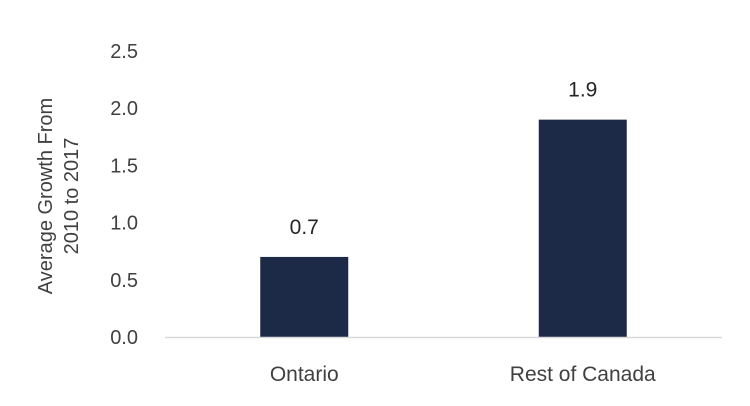 The image size is (750, 406). Describe the element at coordinates (124, 166) in the screenshot. I see `y-tick-label: 1.5` at that location.